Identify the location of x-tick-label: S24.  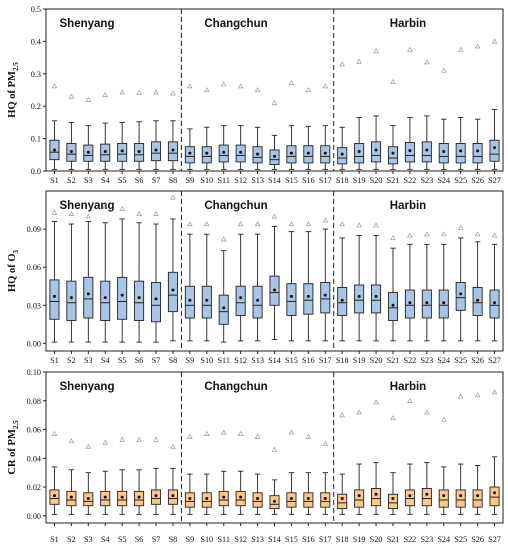
(443, 539).